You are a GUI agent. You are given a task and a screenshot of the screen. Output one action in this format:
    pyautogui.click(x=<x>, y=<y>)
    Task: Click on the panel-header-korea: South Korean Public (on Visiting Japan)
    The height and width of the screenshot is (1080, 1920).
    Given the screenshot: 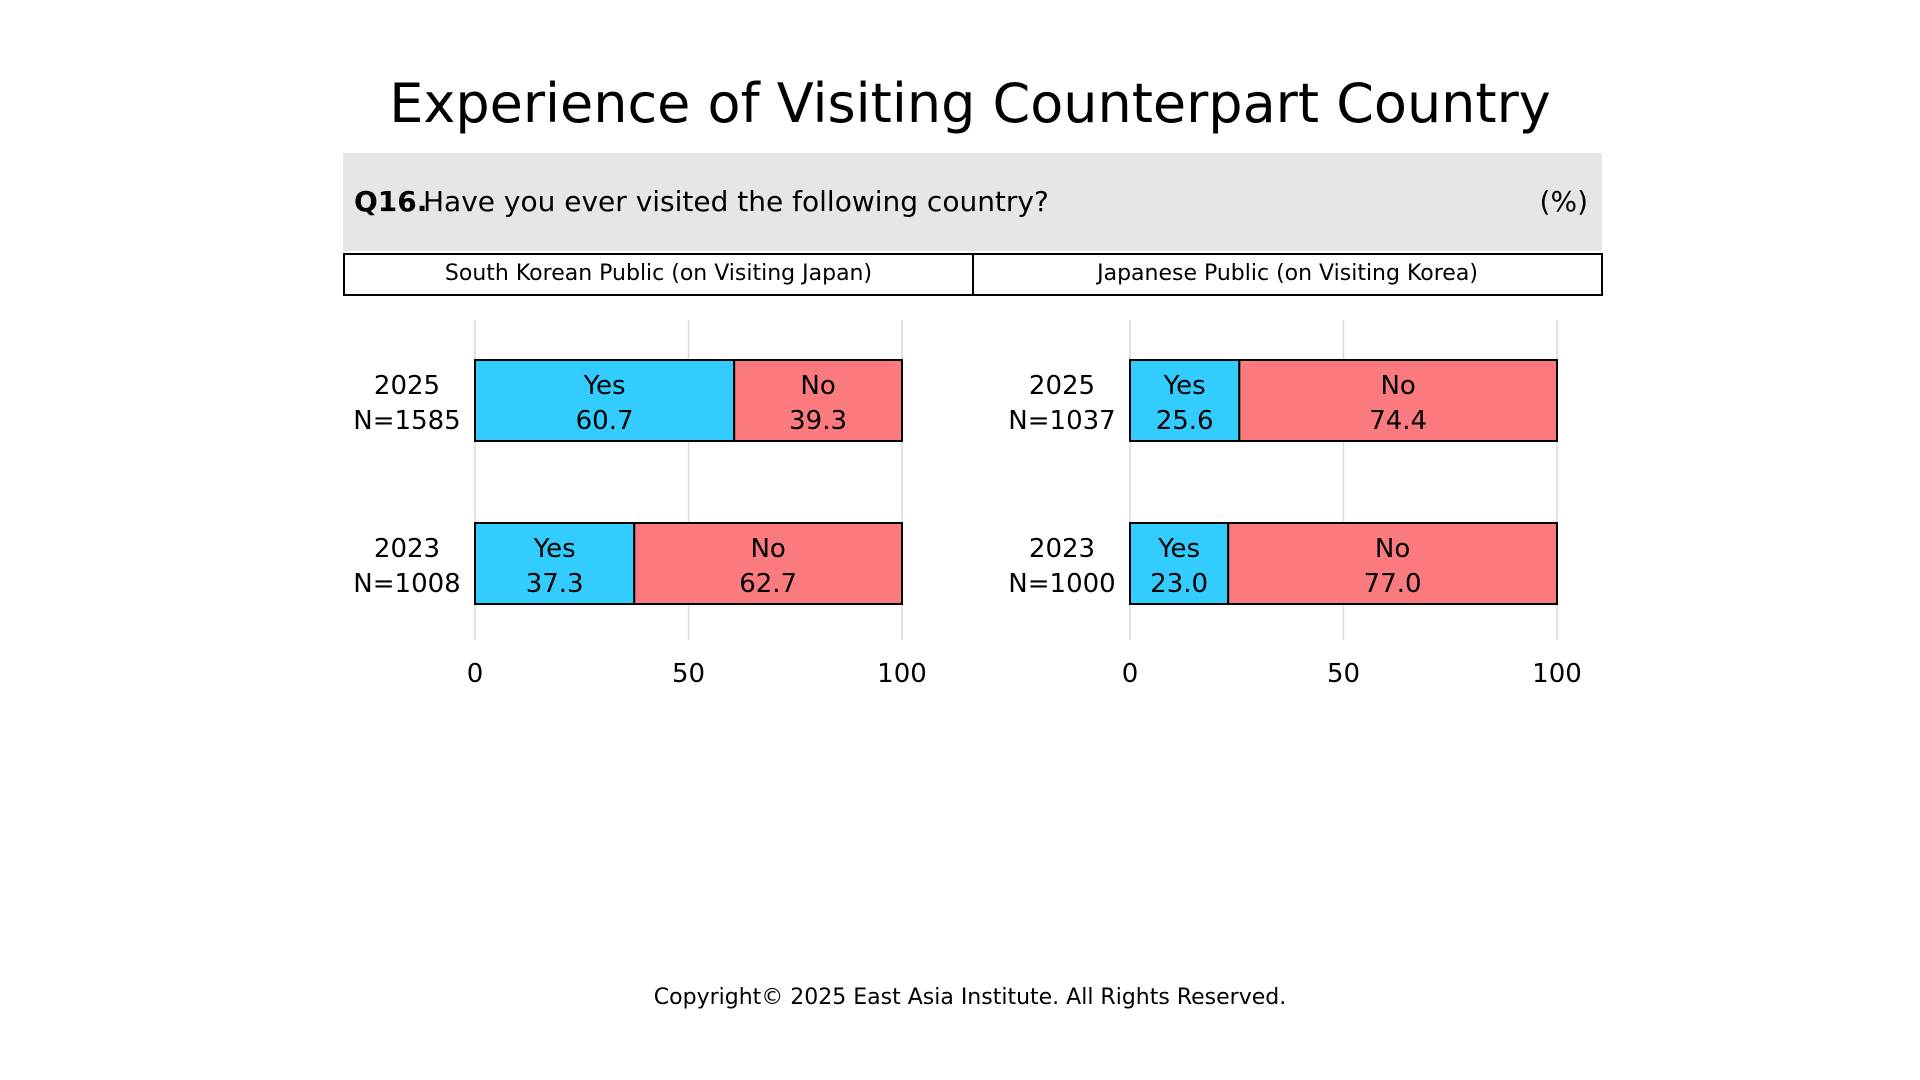 What is the action you would take?
    pyautogui.click(x=658, y=274)
    